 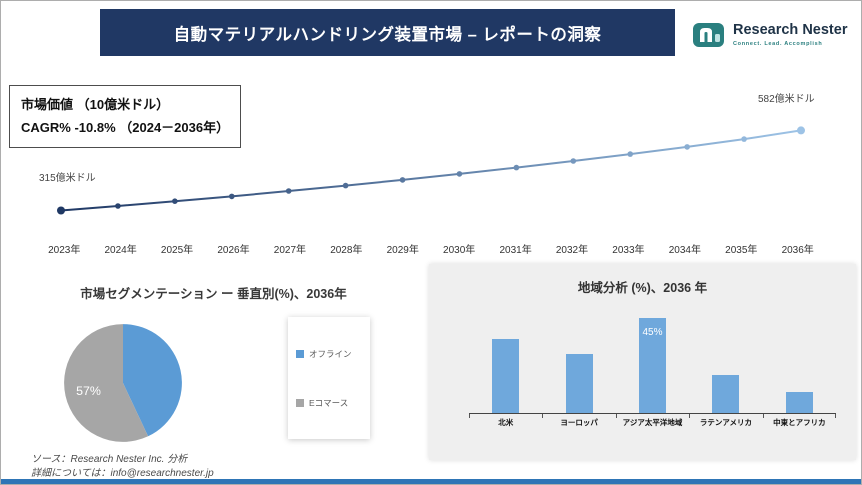 I want to click on regional-analysis-title: 地域分析 (%)、2036 年, so click(x=642, y=288).